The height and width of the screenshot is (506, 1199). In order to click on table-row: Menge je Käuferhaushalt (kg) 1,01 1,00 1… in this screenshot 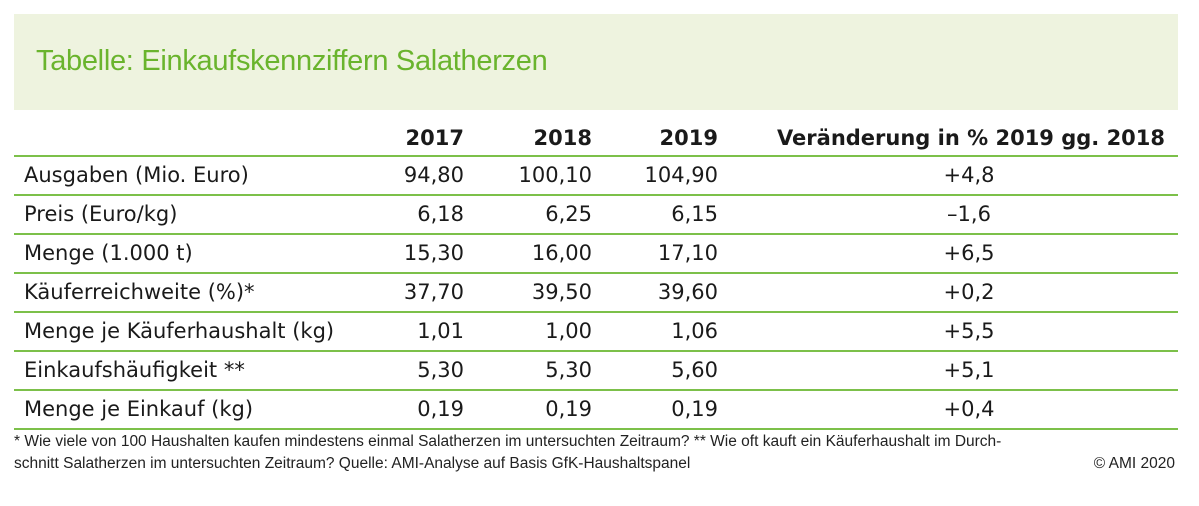, I will do `click(596, 332)`.